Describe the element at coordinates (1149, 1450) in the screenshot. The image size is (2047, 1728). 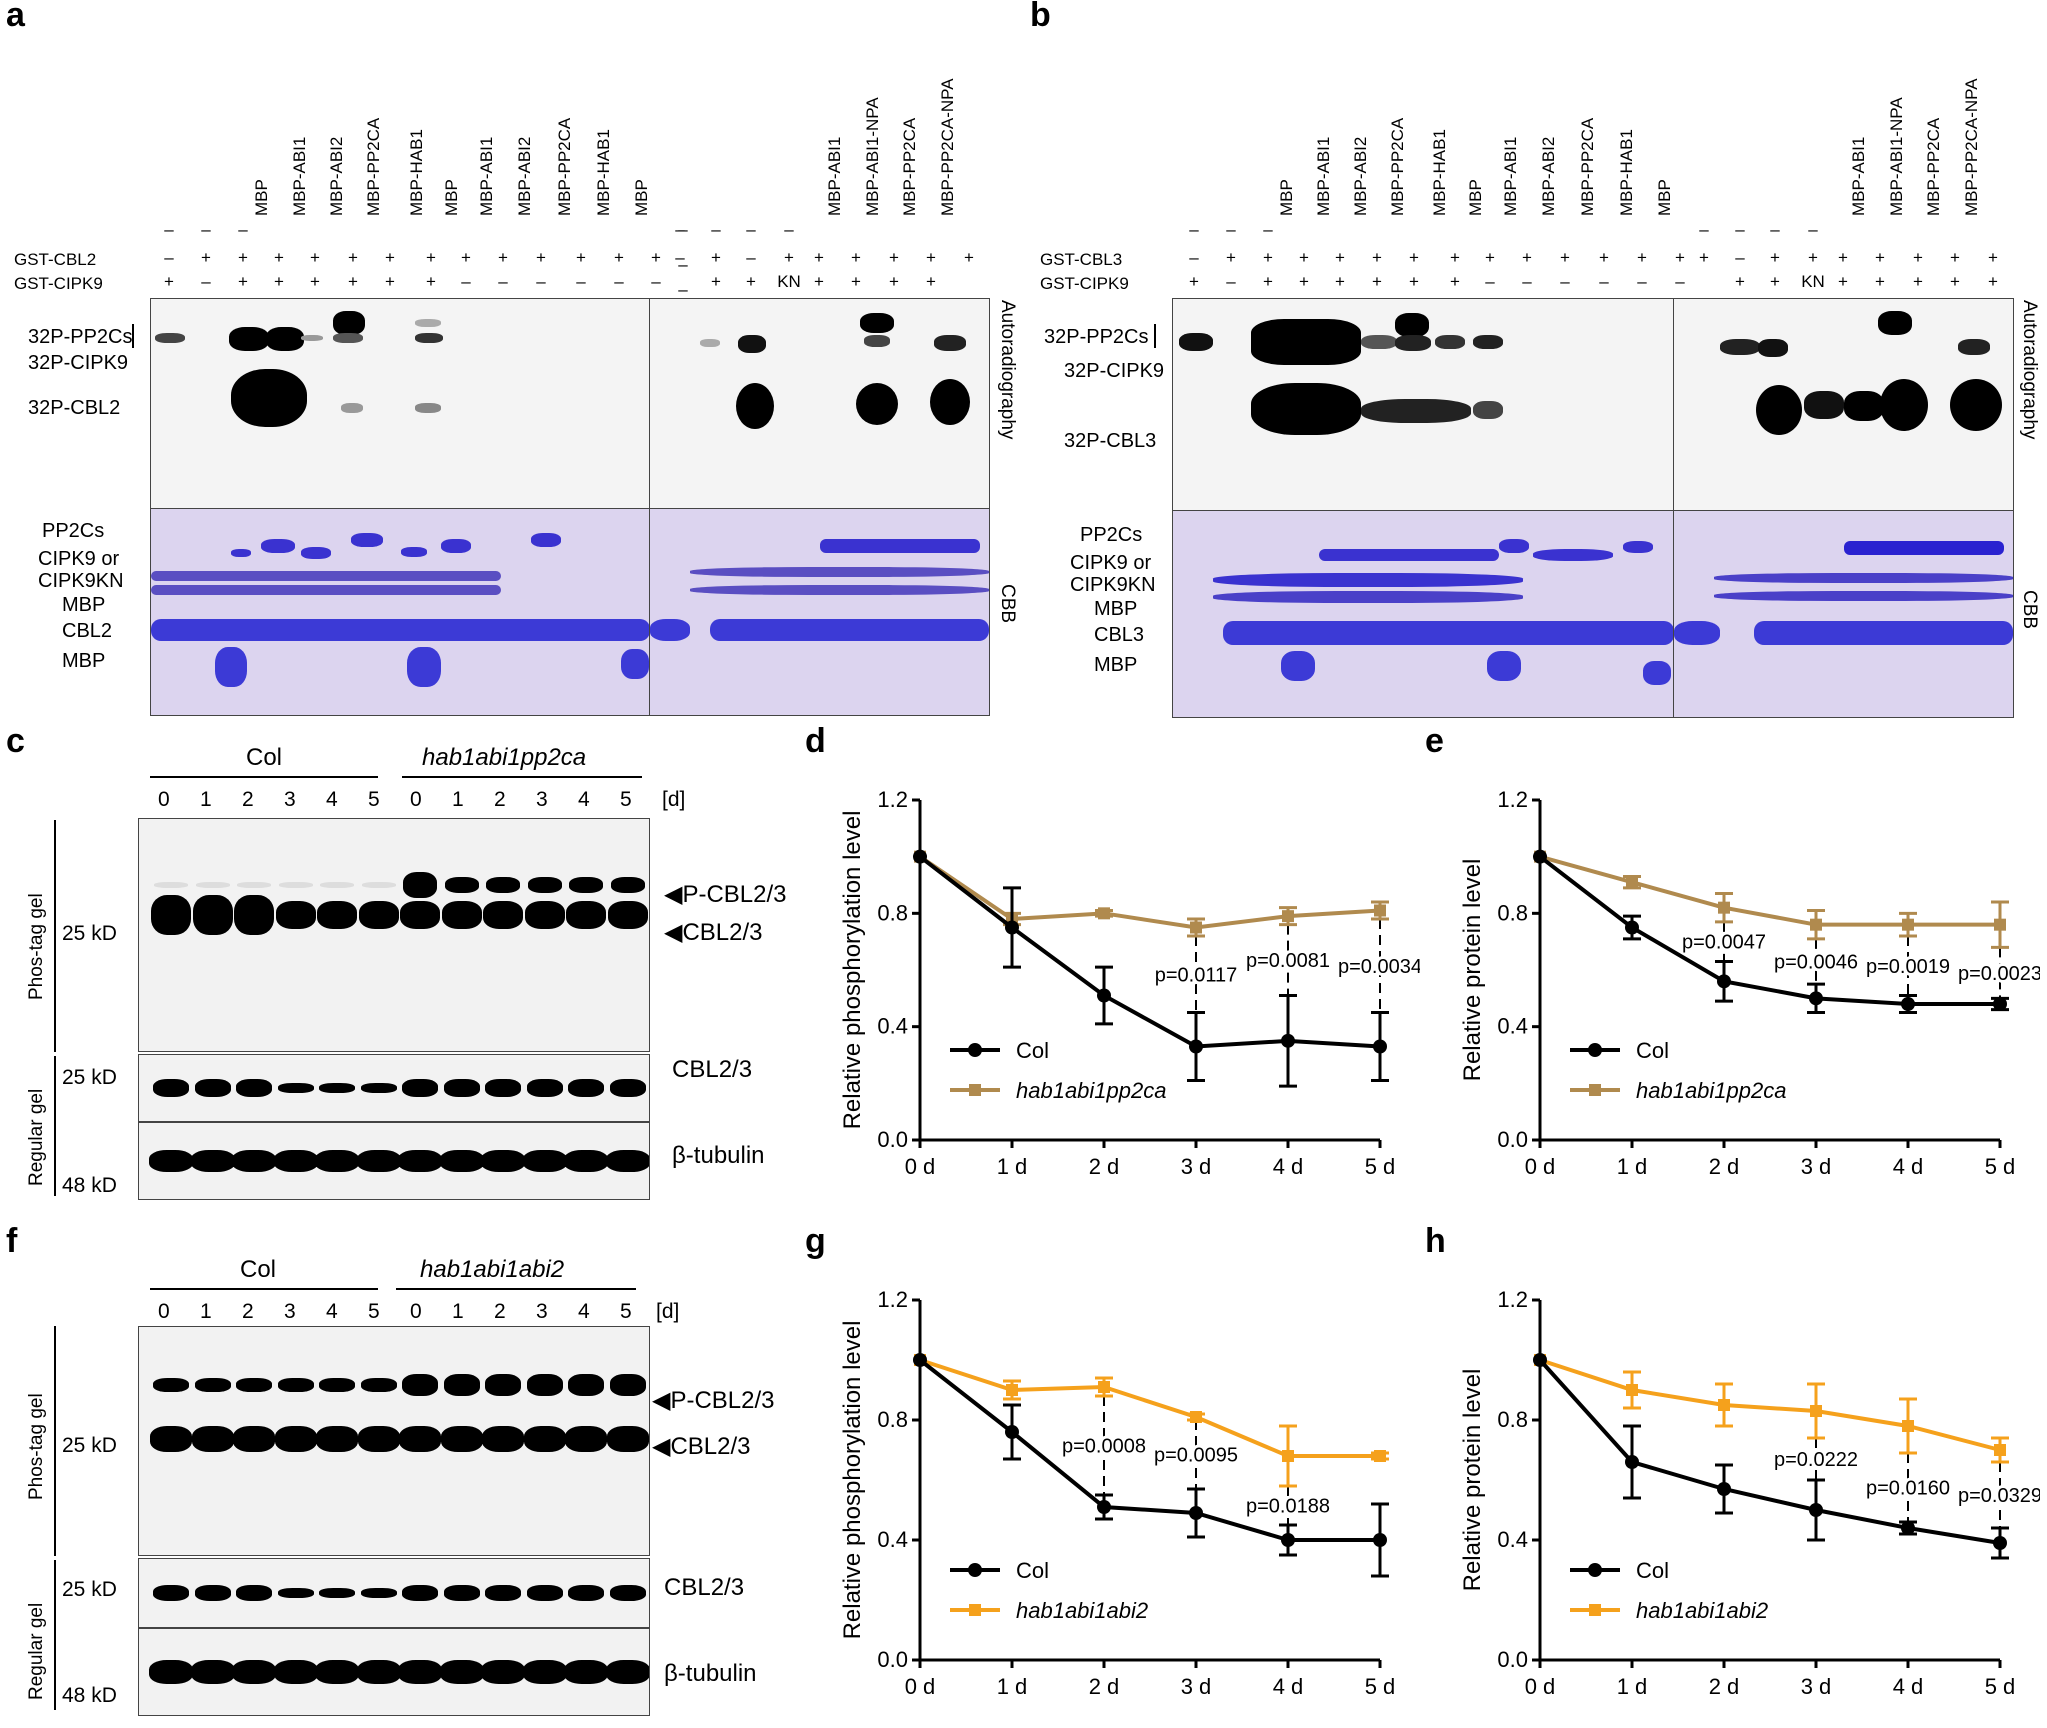
I see `series-line` at that location.